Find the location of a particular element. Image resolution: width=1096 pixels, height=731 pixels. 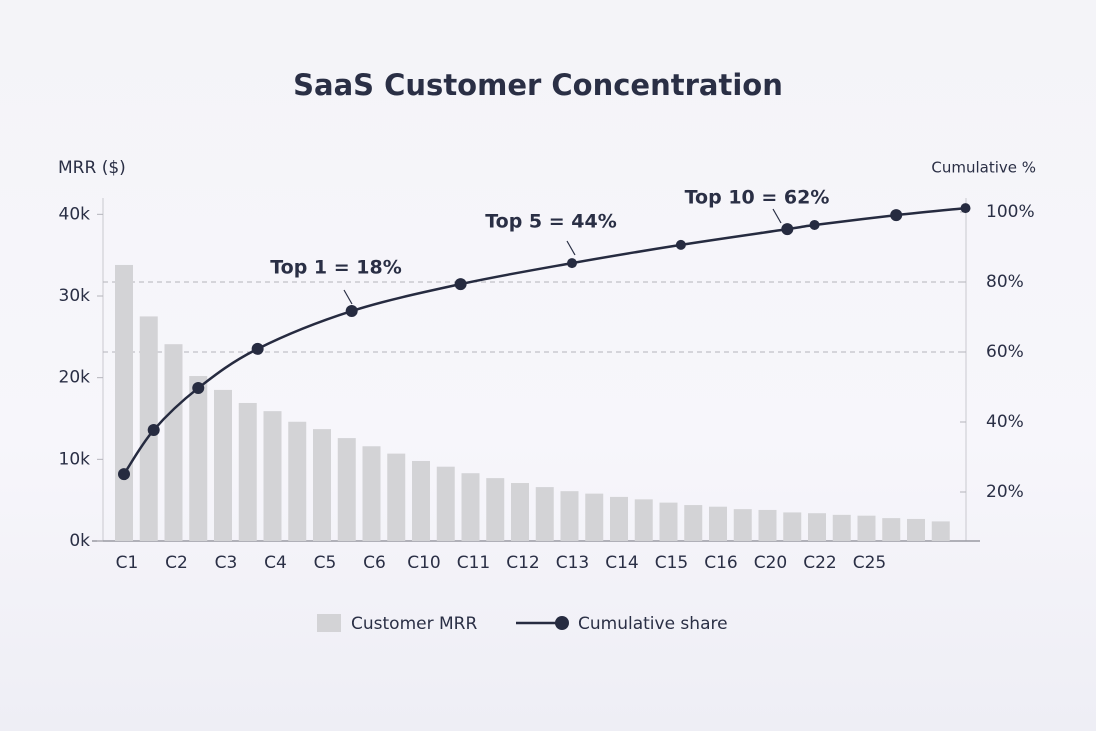

x-tick-label: C1 is located at coordinates (127, 563).